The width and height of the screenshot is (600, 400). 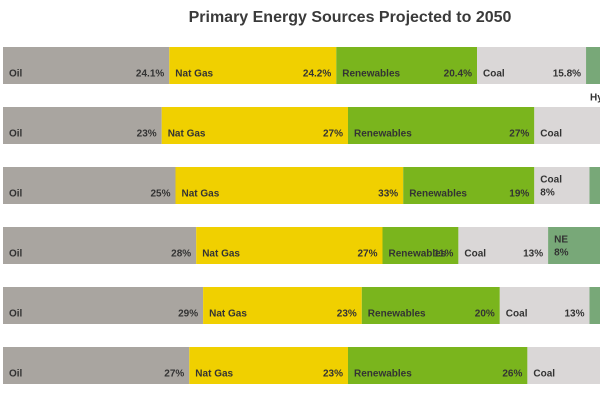 What do you see at coordinates (595, 98) in the screenshot?
I see `annotation: Hy` at bounding box center [595, 98].